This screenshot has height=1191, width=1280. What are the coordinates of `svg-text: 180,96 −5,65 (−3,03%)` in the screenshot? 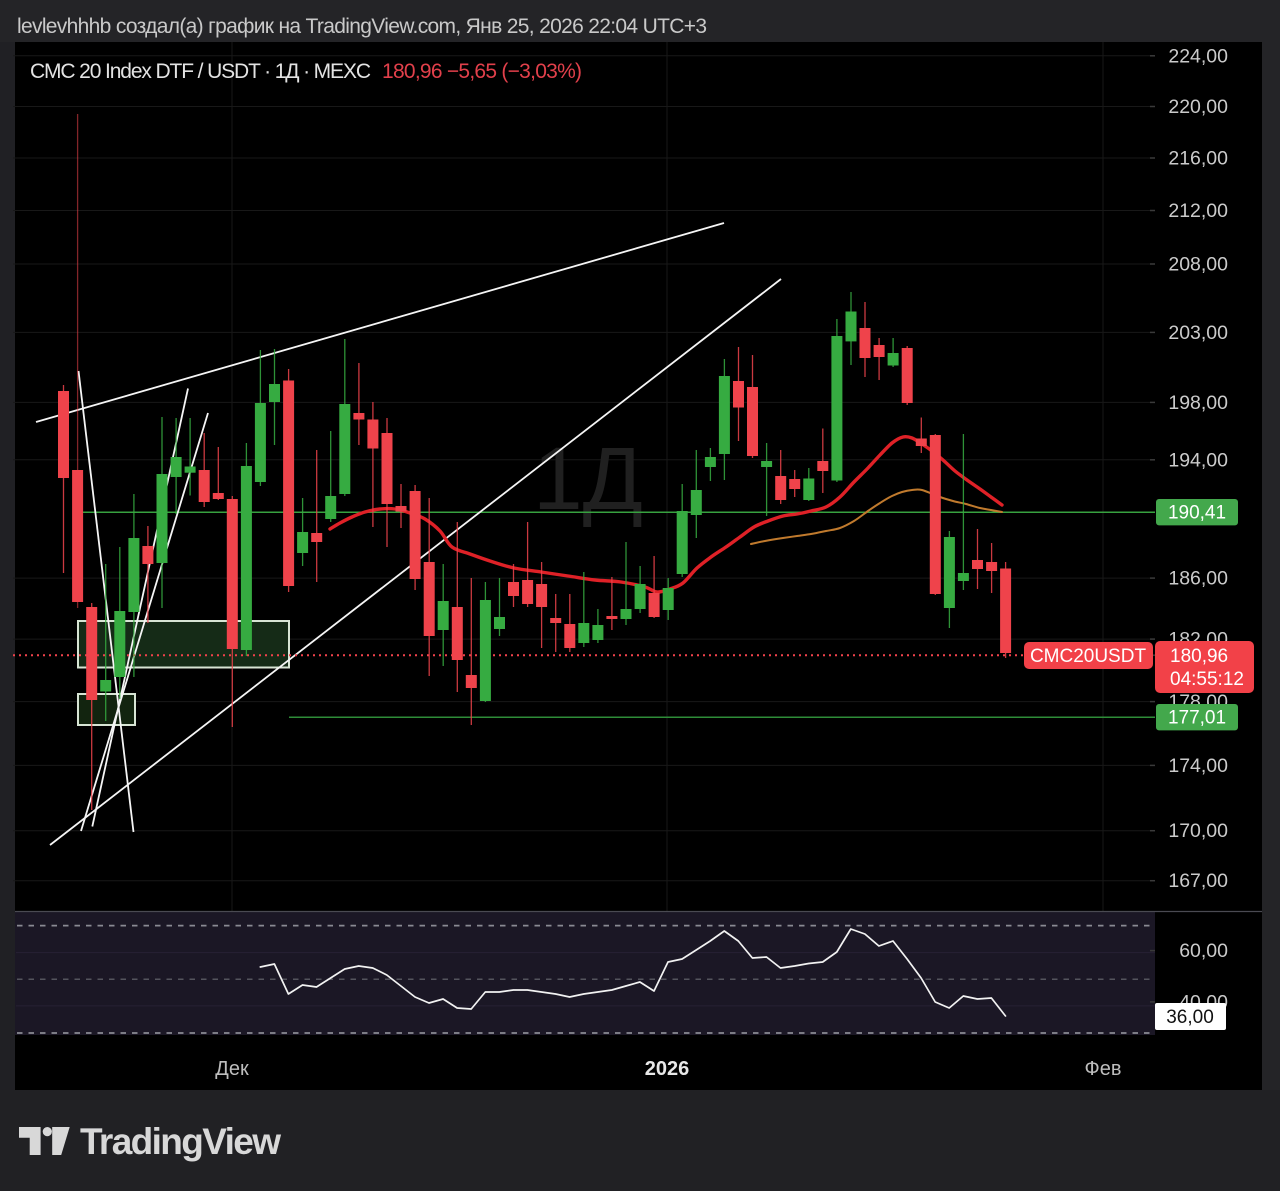 It's located at (482, 71).